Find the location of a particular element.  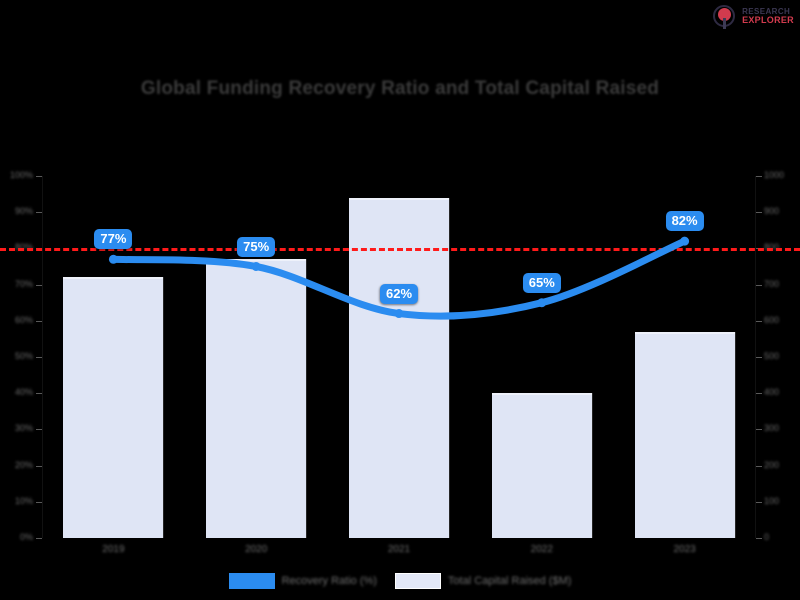

data-label: 77% is located at coordinates (113, 239).